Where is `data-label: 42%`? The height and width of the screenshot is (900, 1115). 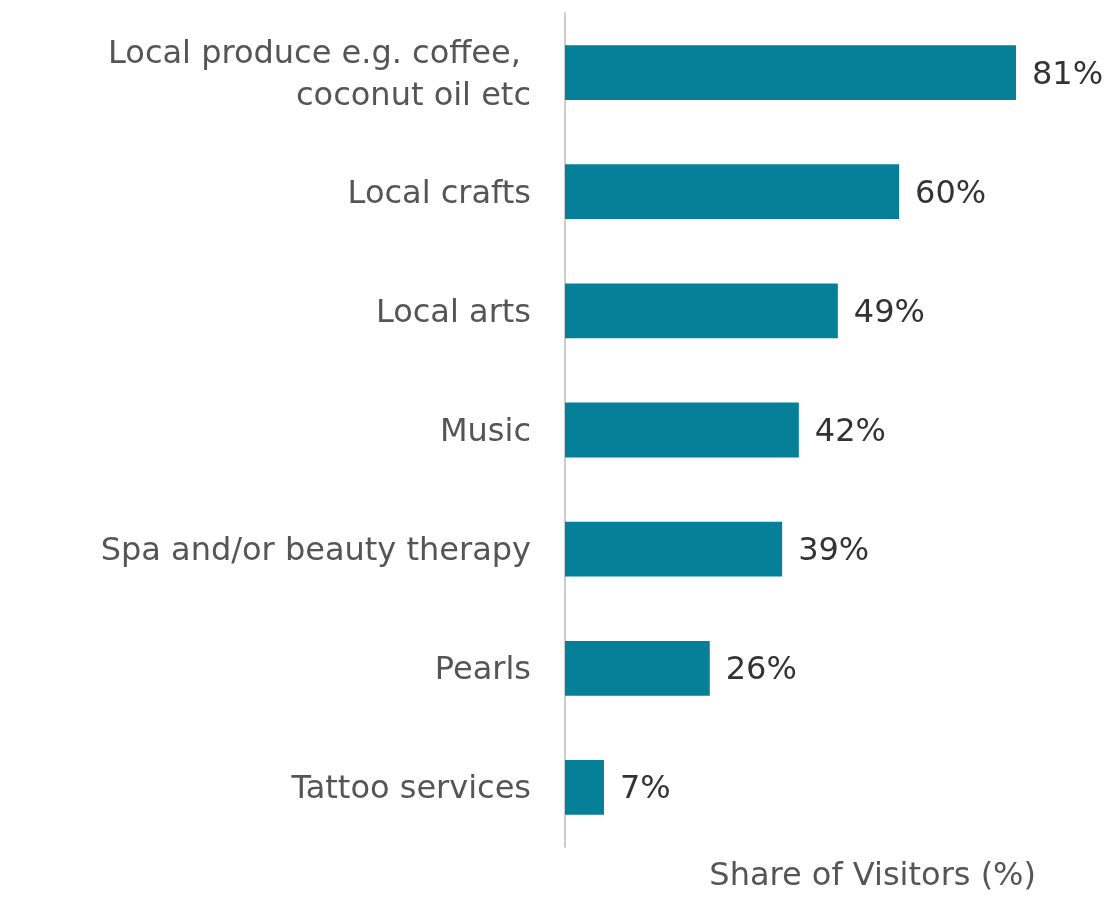
data-label: 42% is located at coordinates (850, 430).